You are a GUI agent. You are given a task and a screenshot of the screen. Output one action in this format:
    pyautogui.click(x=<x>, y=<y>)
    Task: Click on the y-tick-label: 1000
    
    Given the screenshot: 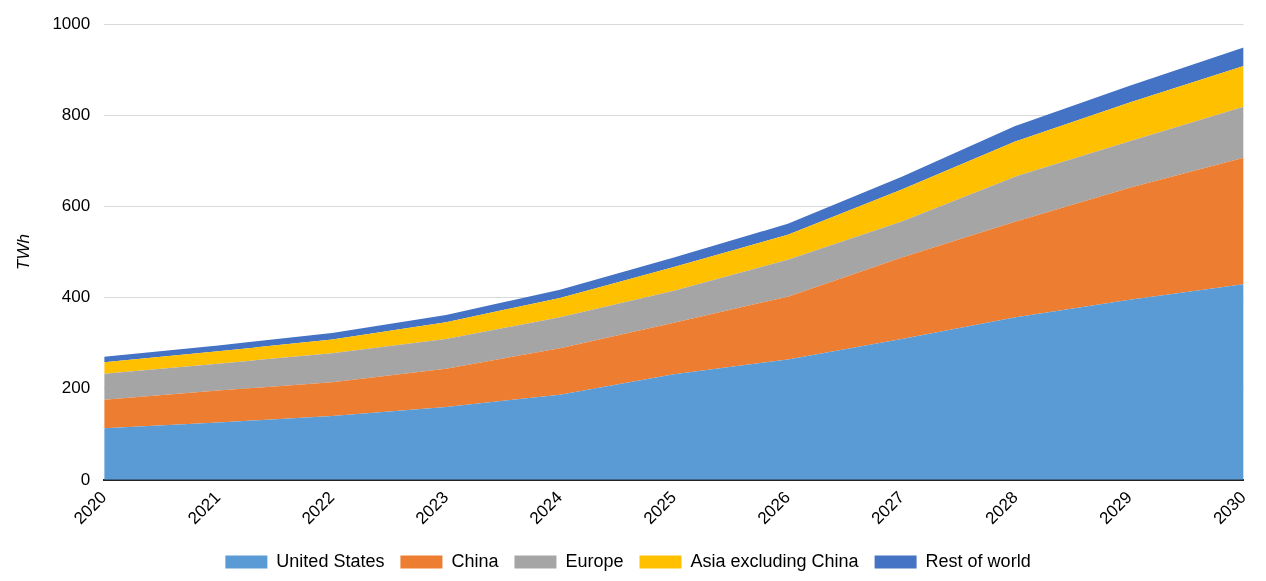 What is the action you would take?
    pyautogui.click(x=71, y=23)
    